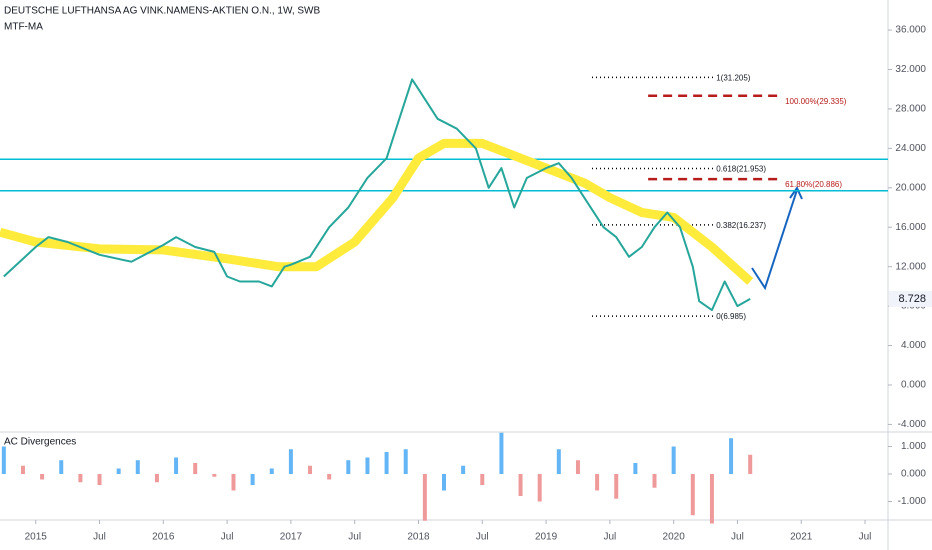 Image resolution: width=932 pixels, height=550 pixels. I want to click on projection-arrow, so click(777, 238).